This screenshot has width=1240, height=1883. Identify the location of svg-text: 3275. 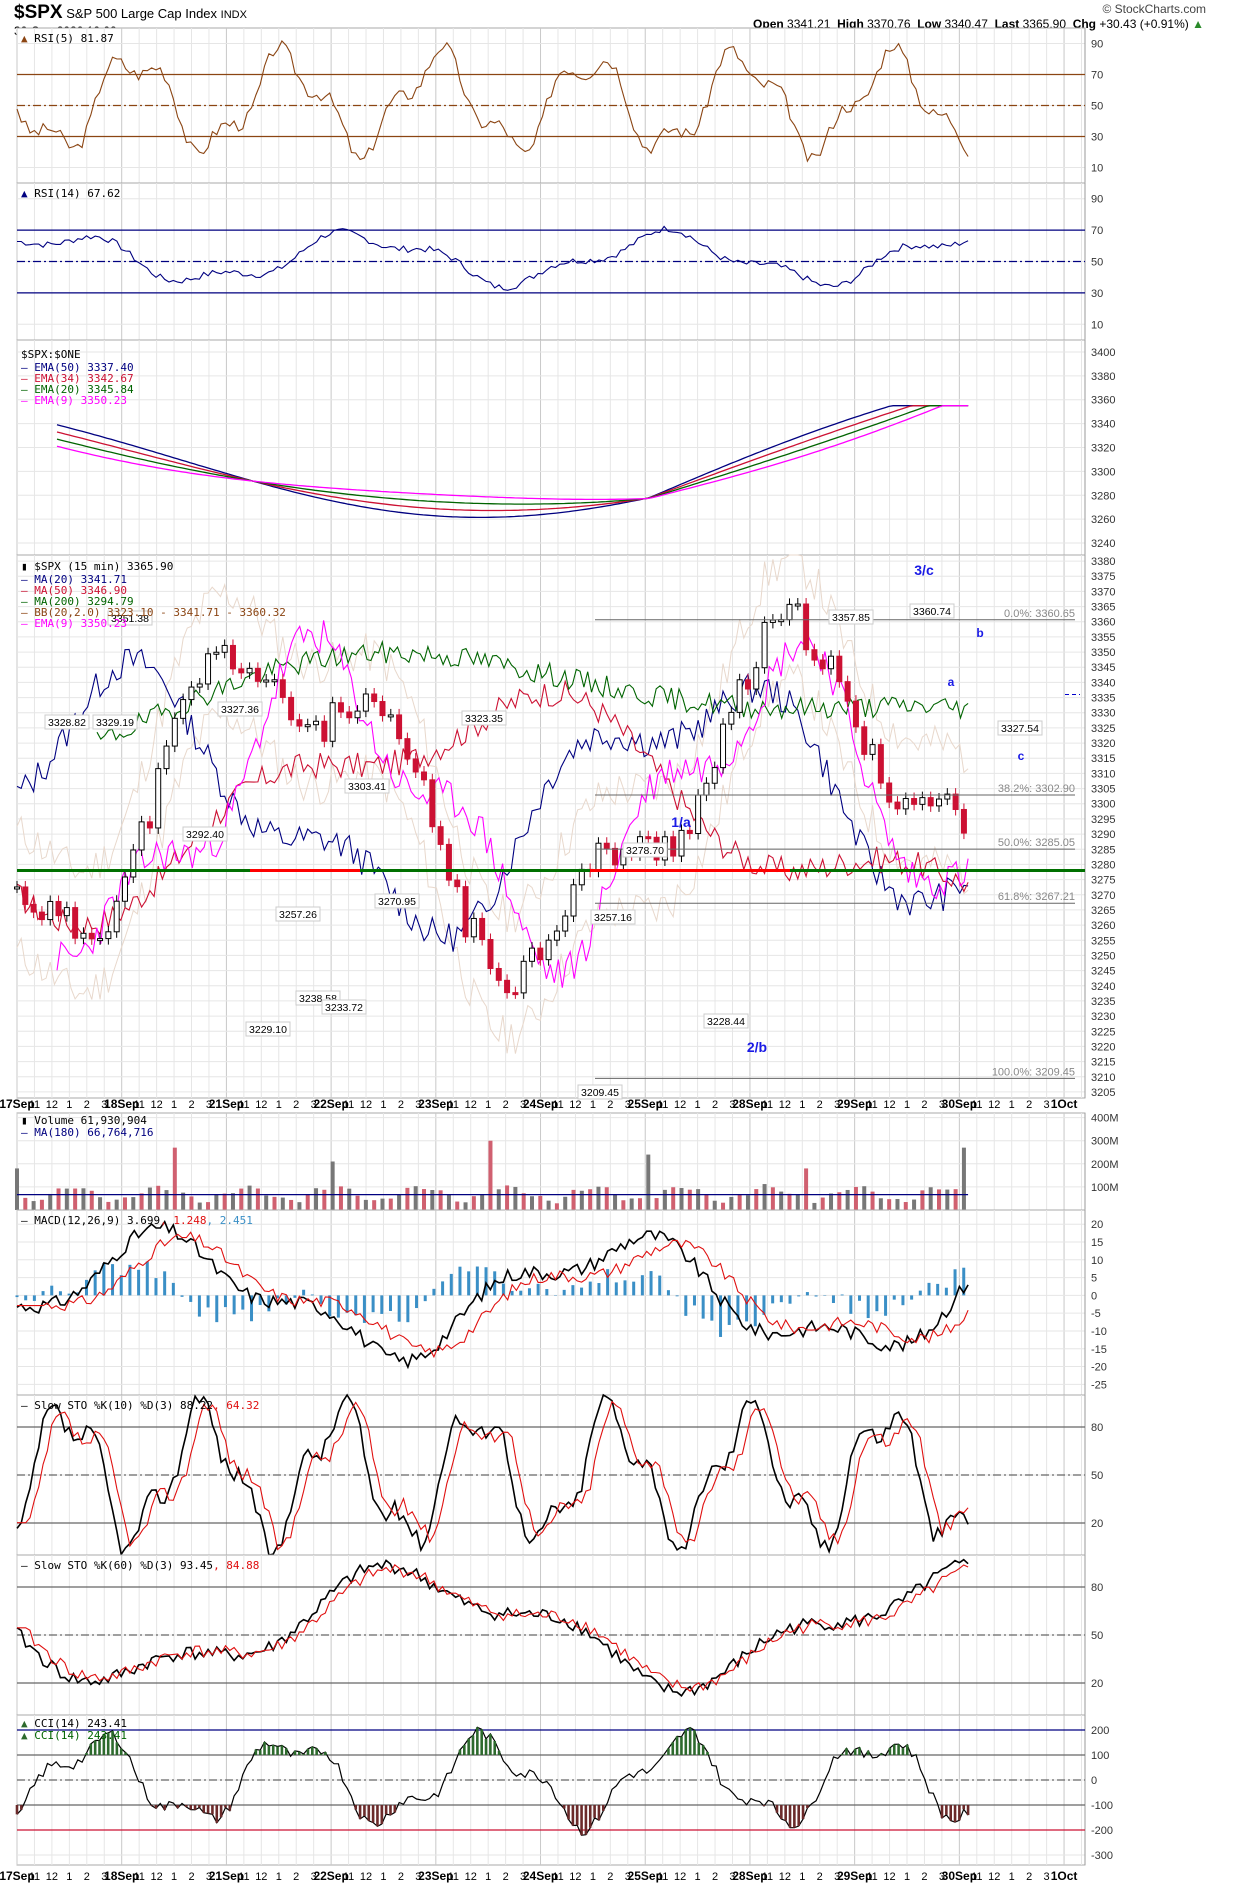
(1103, 881).